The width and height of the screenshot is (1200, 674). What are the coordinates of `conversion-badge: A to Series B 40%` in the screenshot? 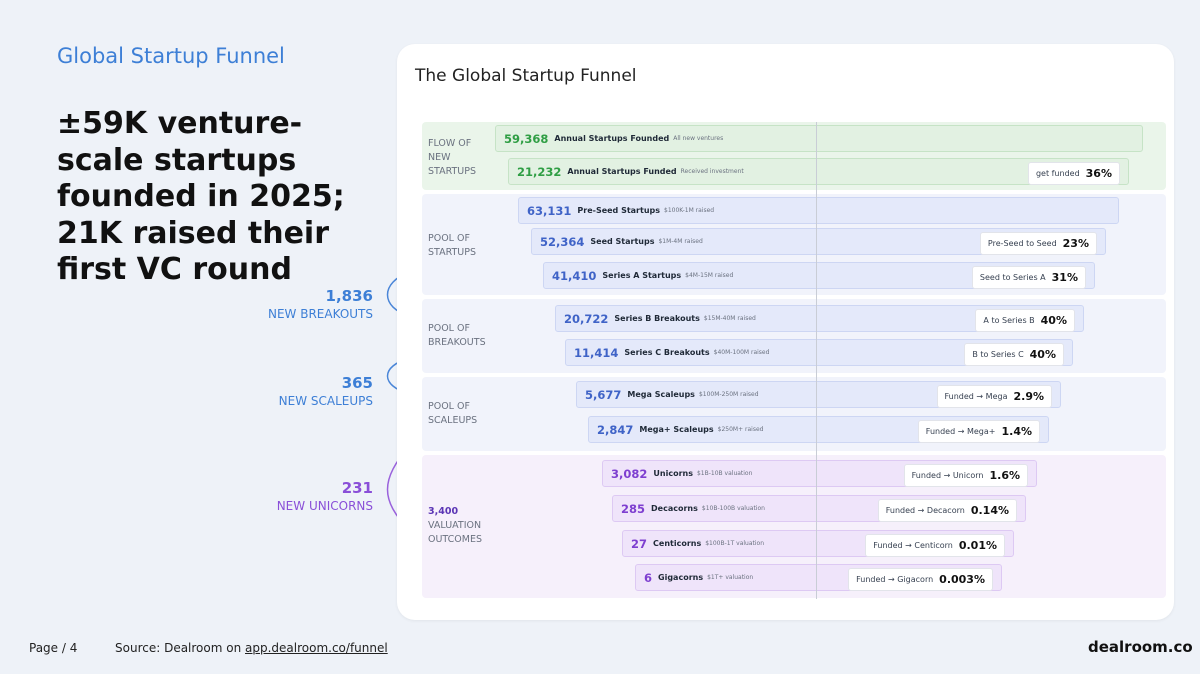 It's located at (1025, 320).